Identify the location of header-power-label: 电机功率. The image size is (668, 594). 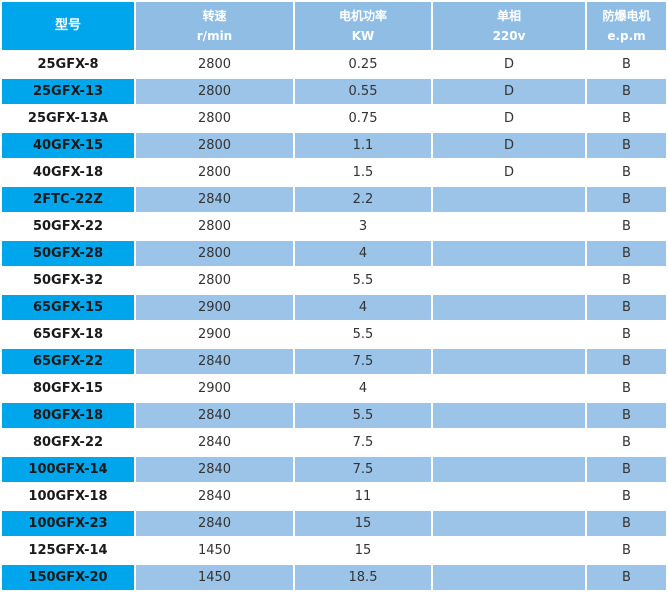
(362, 16).